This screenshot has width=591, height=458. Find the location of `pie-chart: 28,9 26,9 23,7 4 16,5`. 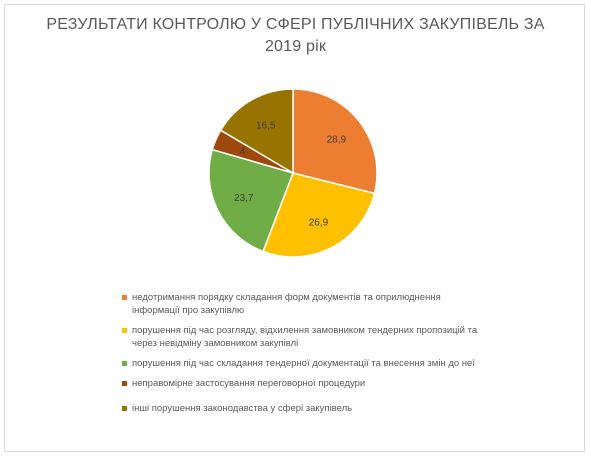

pie-chart: 28,9 26,9 23,7 4 16,5 is located at coordinates (293, 173).